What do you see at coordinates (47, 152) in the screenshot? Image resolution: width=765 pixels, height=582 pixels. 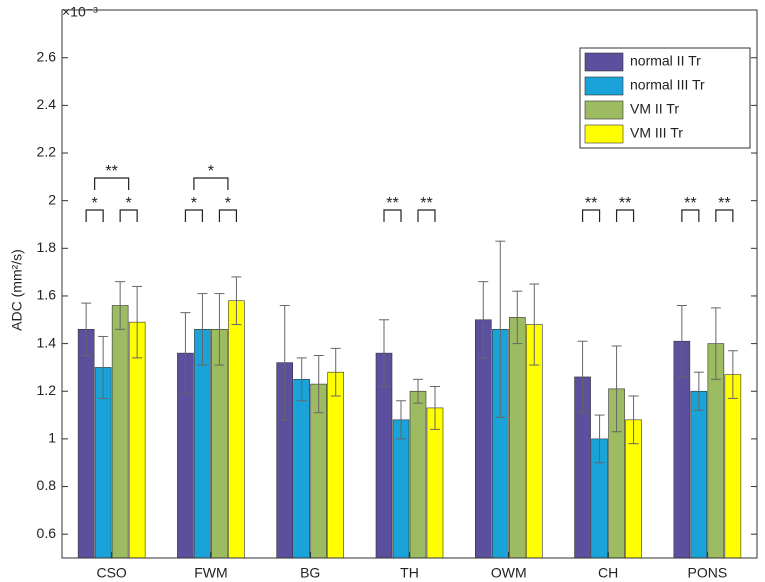 I see `y-tick-label: 2.2` at bounding box center [47, 152].